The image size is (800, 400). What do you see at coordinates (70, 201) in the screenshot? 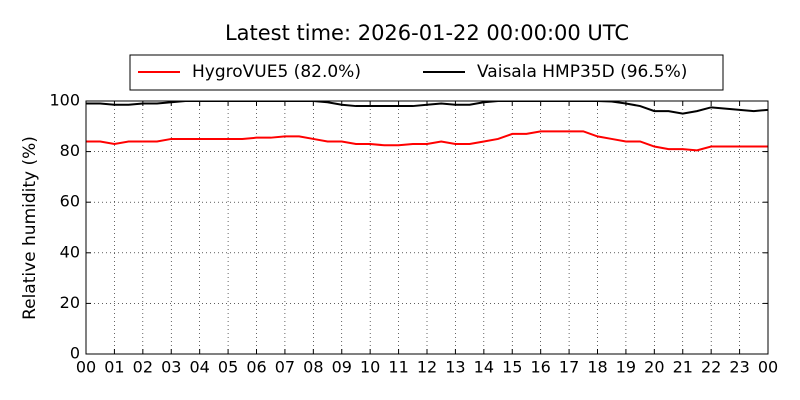
I see `y-tick-label: 60` at bounding box center [70, 201].